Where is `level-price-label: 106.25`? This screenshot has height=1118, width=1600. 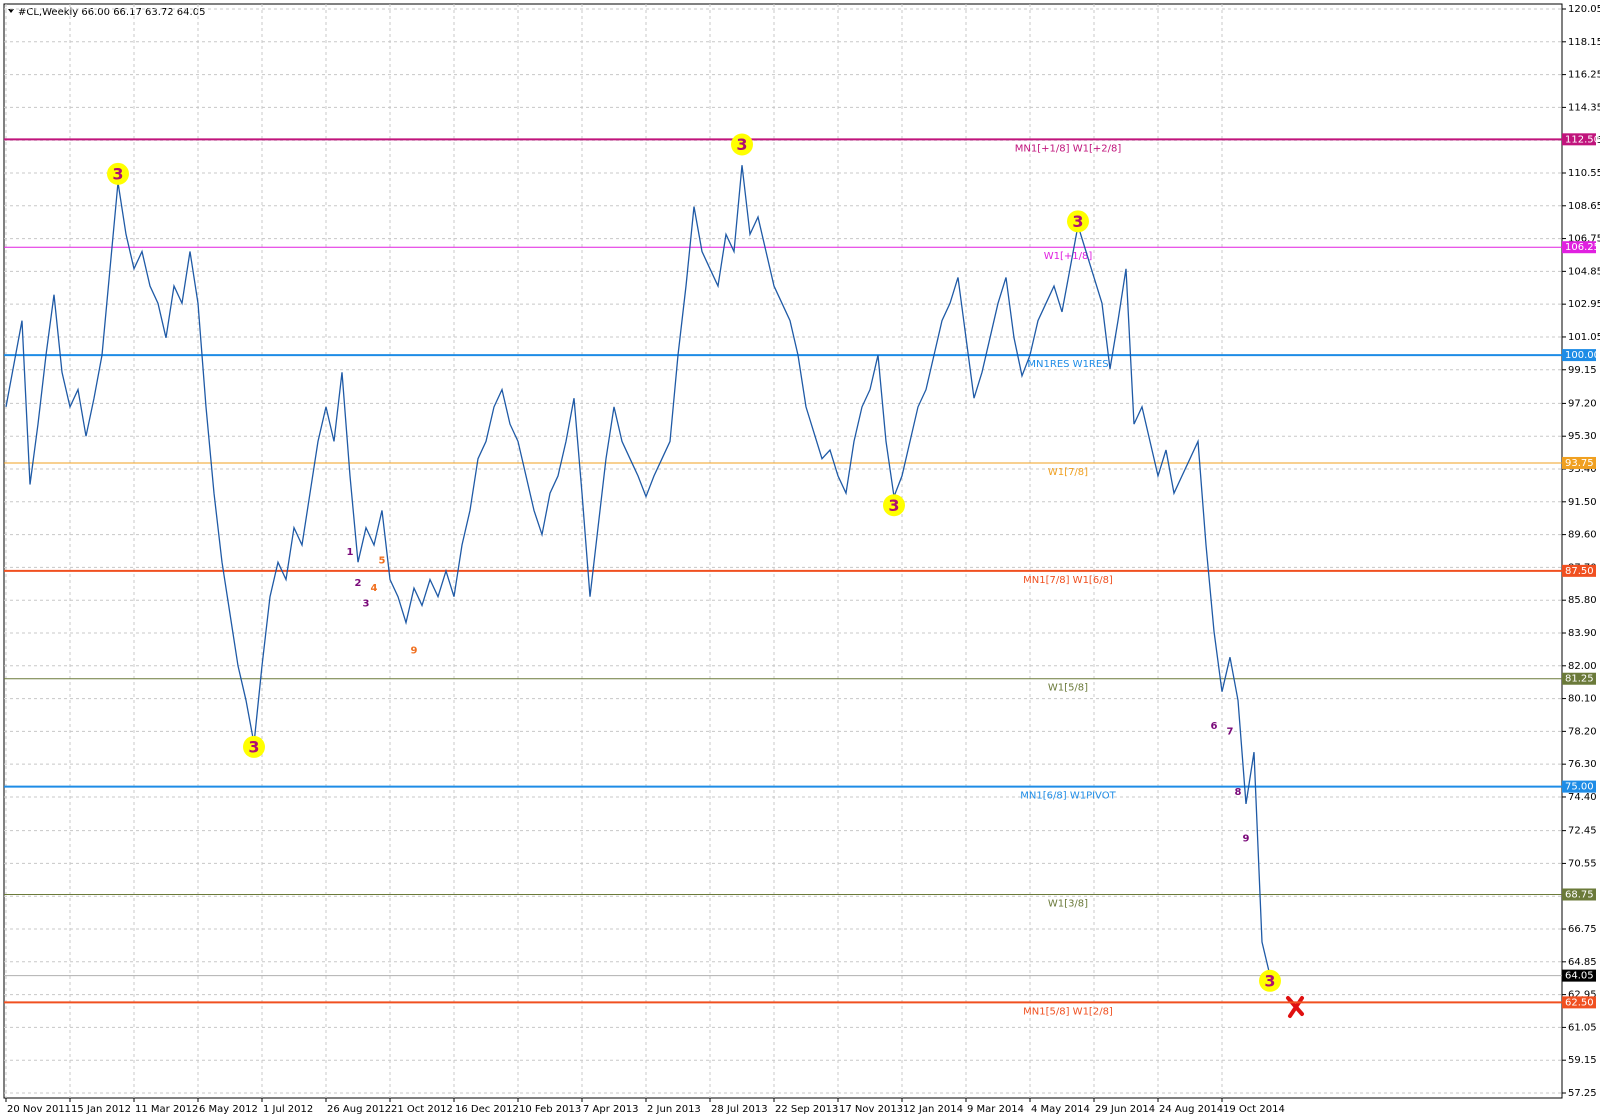
level-price-label: 106.25 is located at coordinates (1582, 247).